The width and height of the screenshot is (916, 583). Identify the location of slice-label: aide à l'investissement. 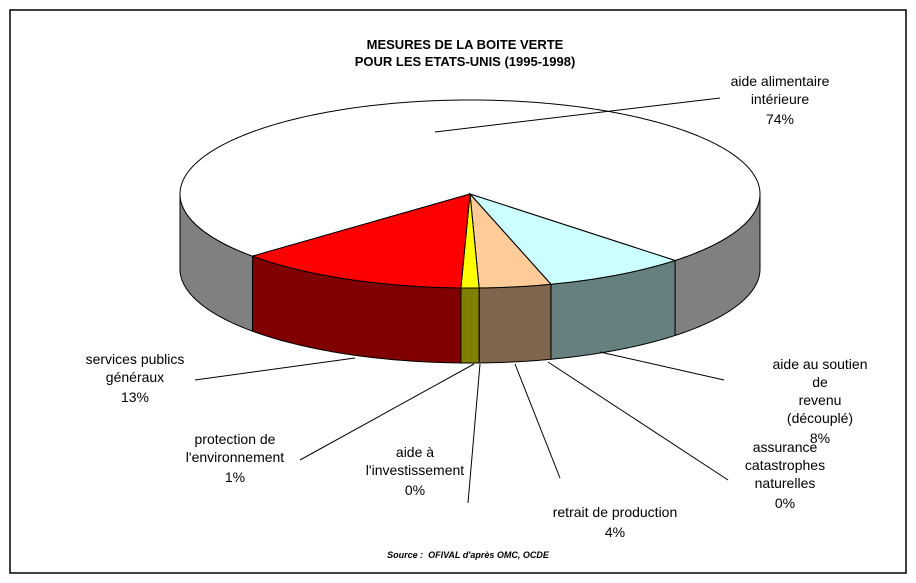
(415, 461).